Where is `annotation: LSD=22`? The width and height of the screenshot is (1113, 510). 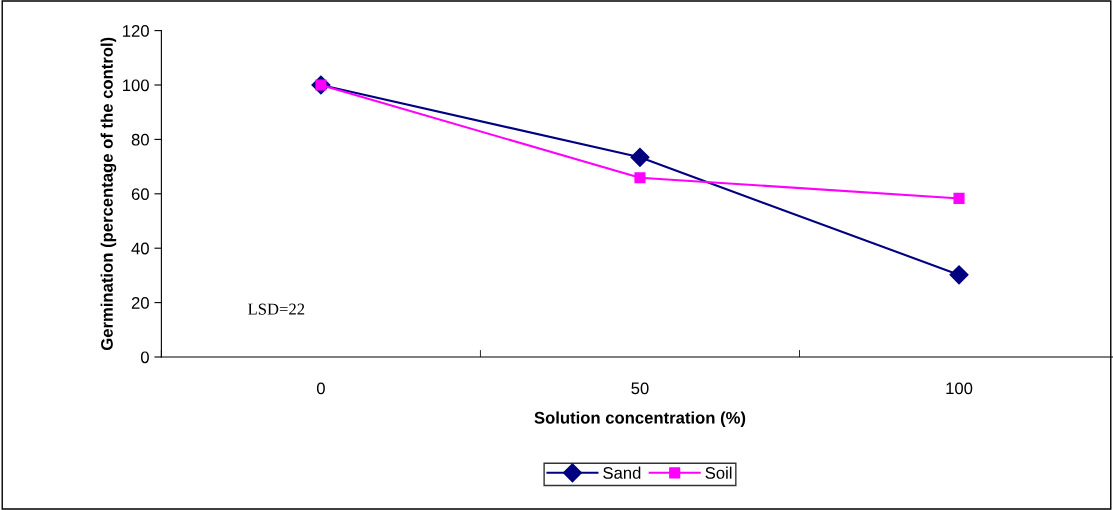 annotation: LSD=22 is located at coordinates (276, 309).